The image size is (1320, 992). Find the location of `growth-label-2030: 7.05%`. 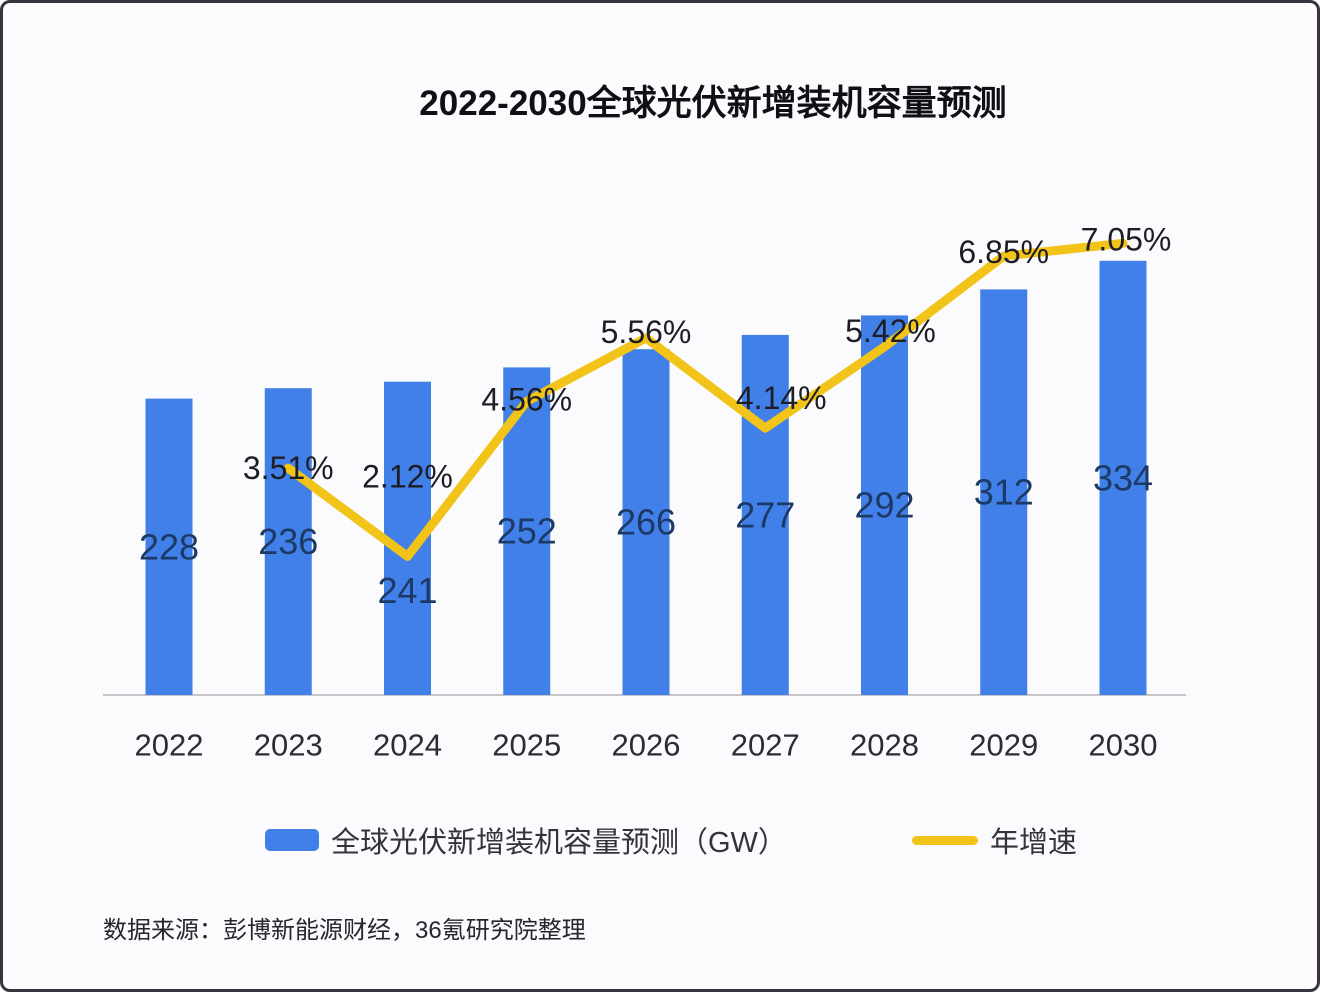

growth-label-2030: 7.05% is located at coordinates (1126, 239).